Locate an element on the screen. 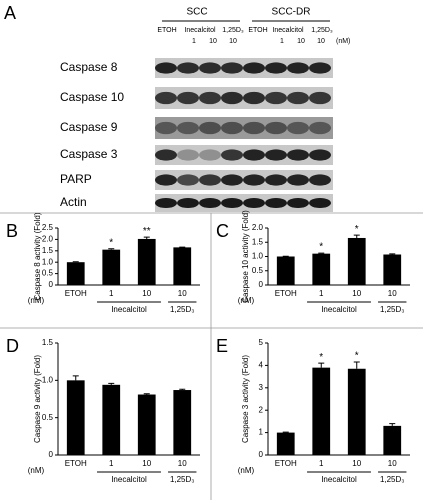 The width and height of the screenshot is (423, 500). x-tick-label: 1 is located at coordinates (321, 463).